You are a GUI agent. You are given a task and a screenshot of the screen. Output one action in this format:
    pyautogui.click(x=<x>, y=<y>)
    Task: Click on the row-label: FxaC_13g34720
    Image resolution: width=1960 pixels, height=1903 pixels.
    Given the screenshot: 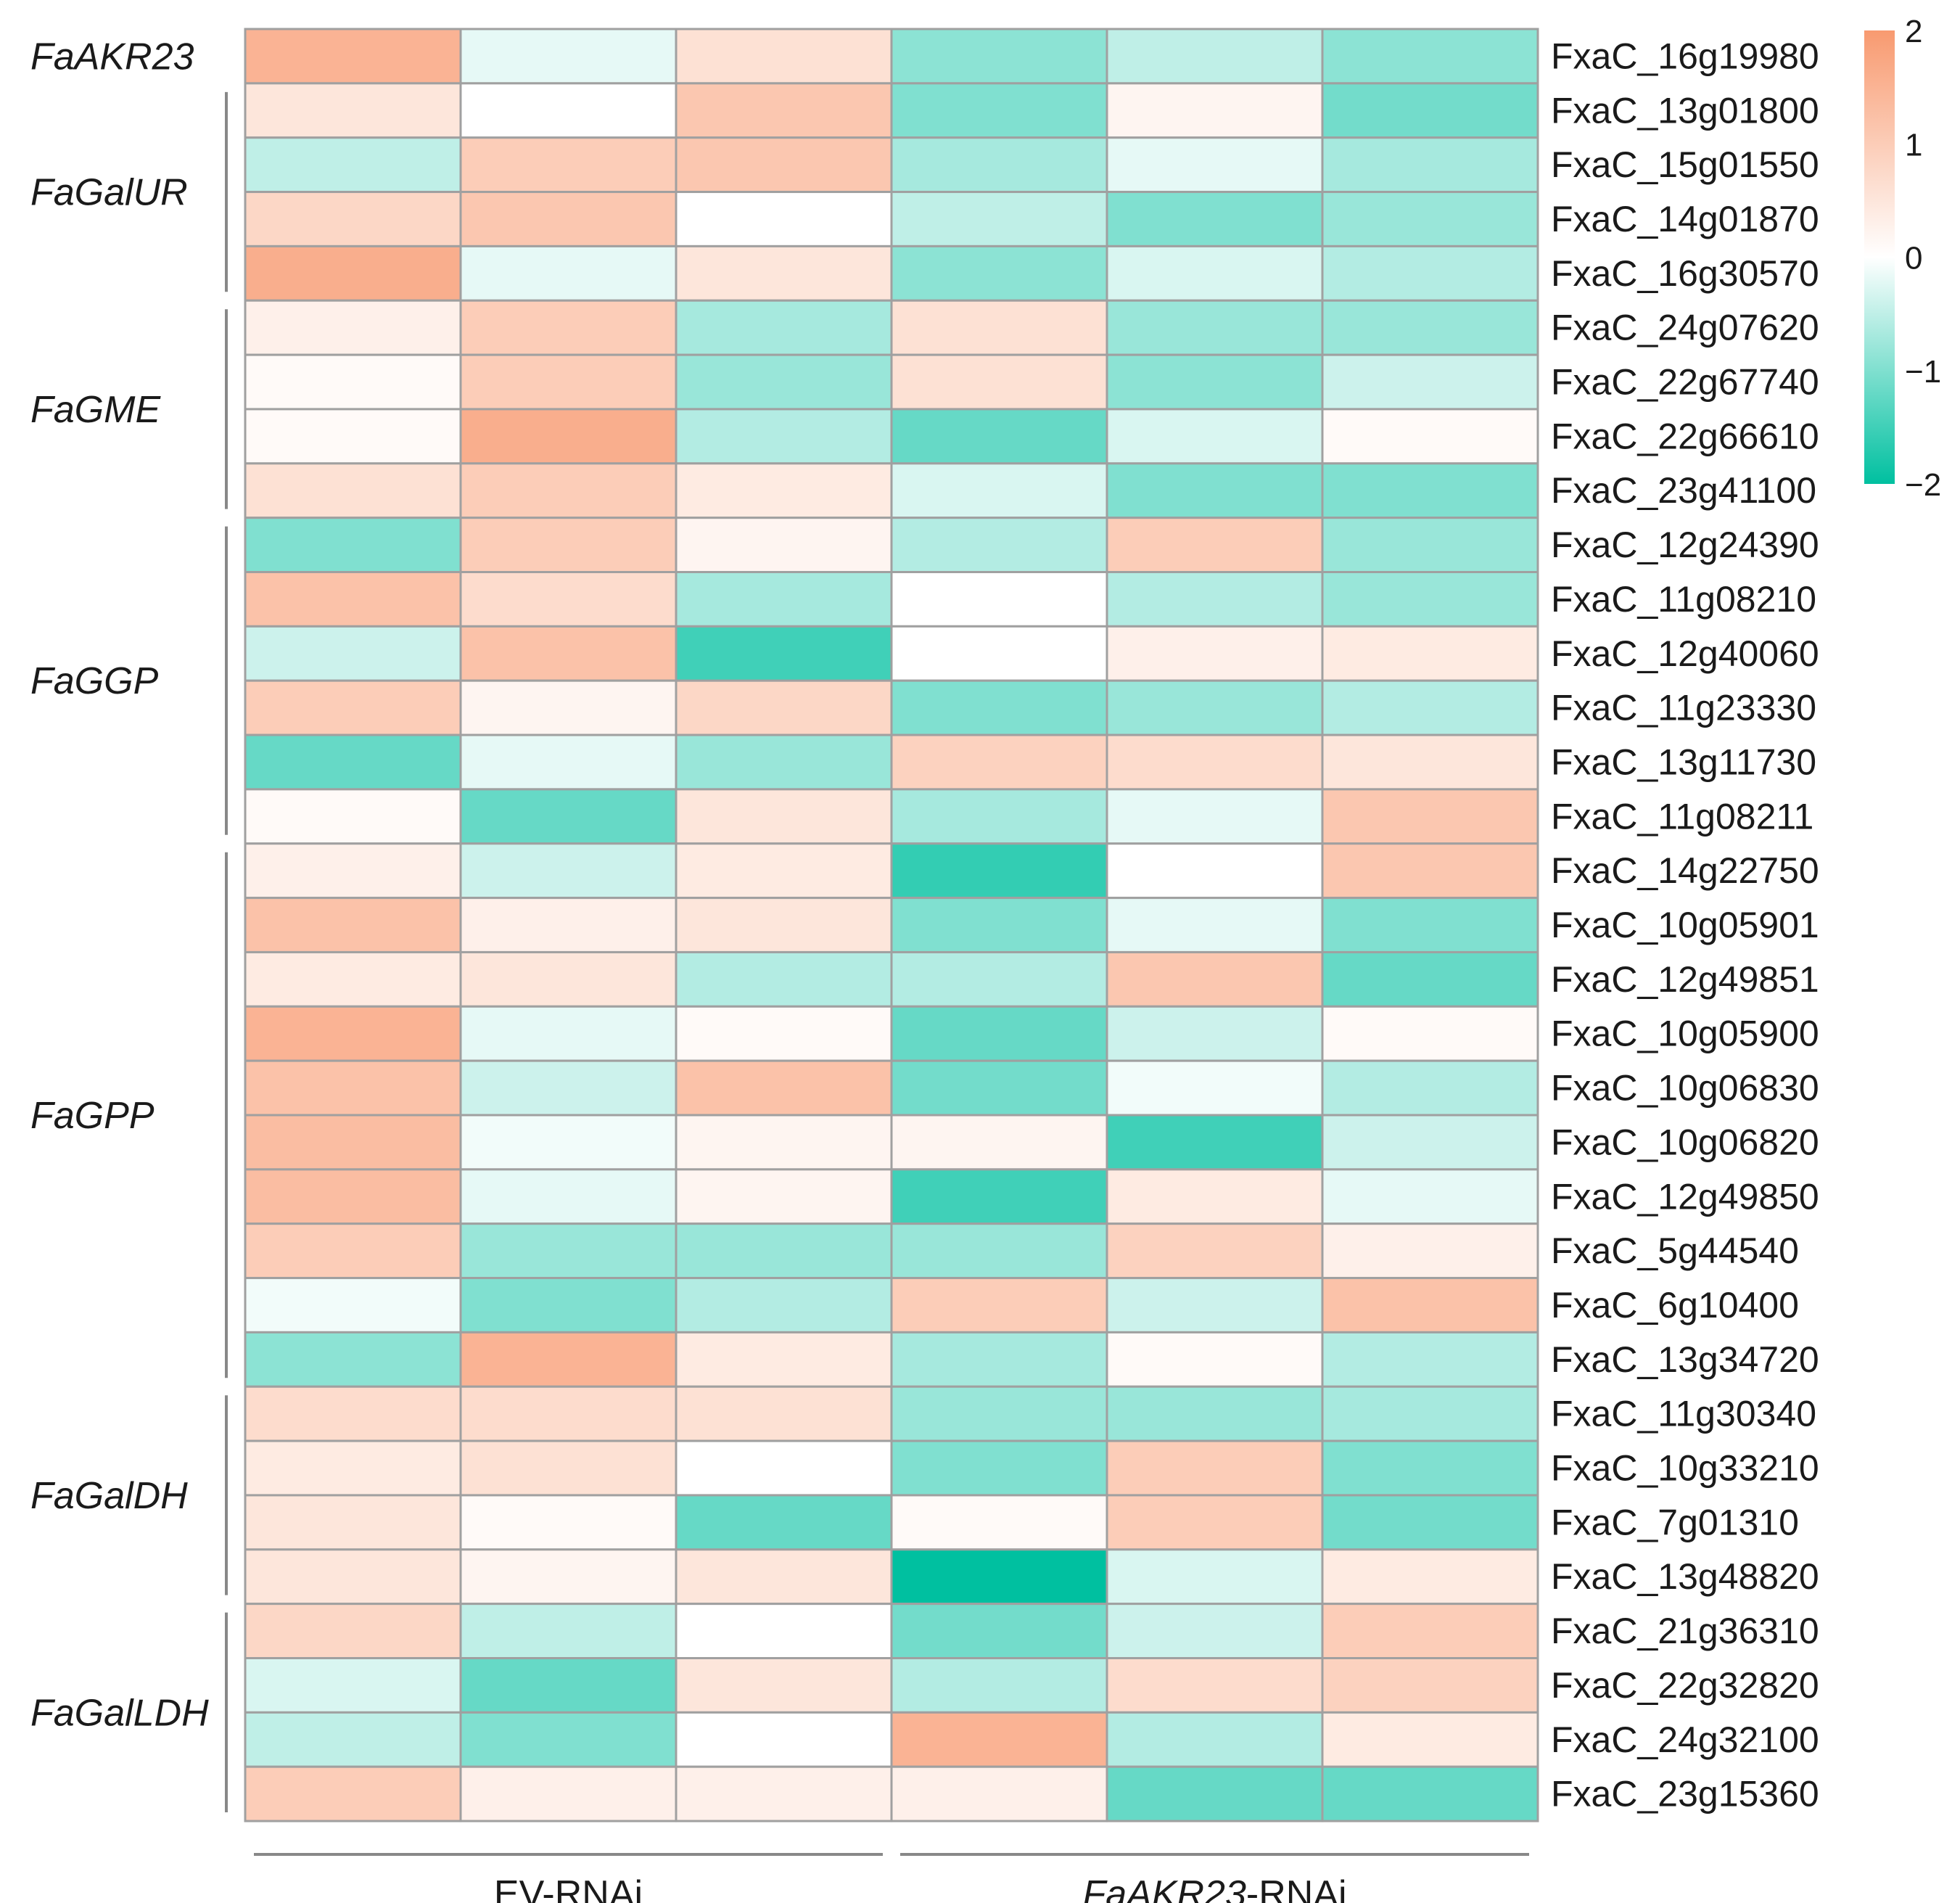 What is the action you would take?
    pyautogui.click(x=1685, y=1359)
    